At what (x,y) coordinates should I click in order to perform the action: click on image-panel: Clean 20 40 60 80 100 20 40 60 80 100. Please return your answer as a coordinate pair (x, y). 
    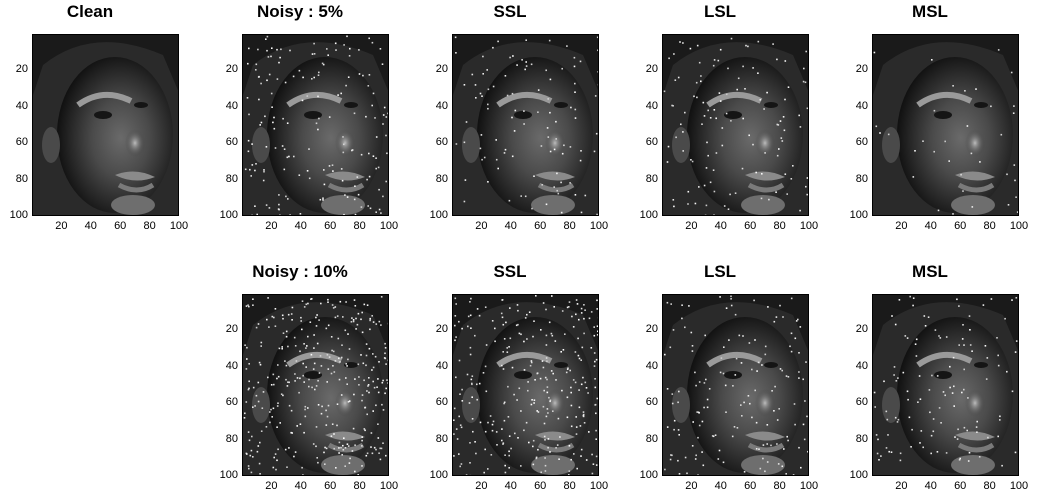
    Looking at the image, I should click on (90, 112).